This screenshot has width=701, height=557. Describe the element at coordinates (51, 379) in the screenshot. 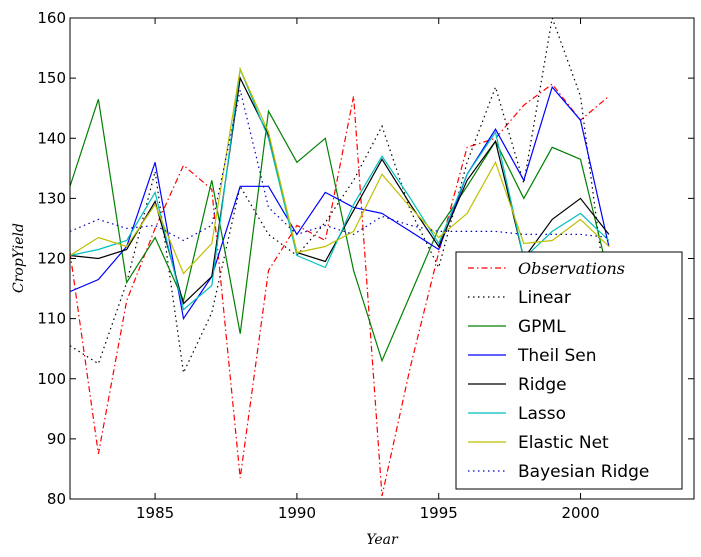

I see `y-tick-label: 100` at that location.